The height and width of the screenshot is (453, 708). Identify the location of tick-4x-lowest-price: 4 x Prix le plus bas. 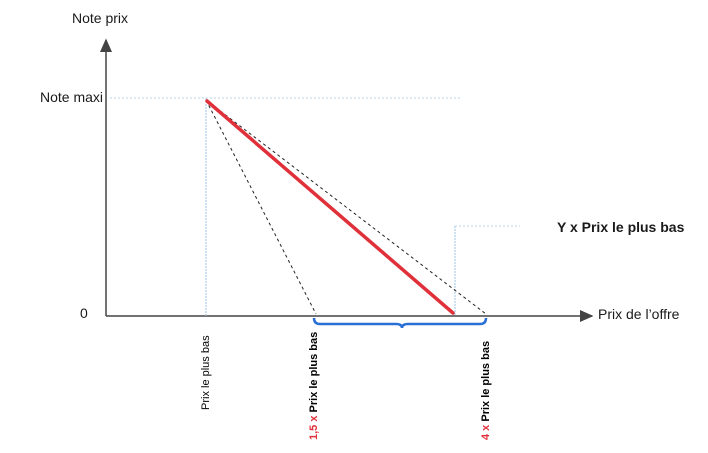
(486, 390).